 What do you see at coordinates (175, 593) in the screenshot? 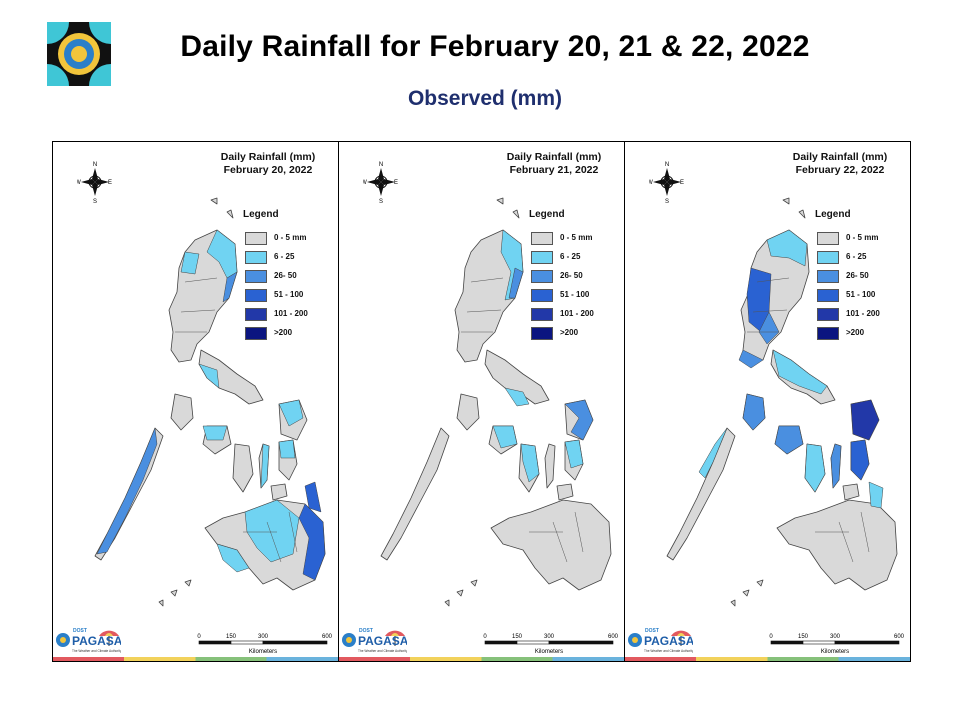
I see `island-sulu` at bounding box center [175, 593].